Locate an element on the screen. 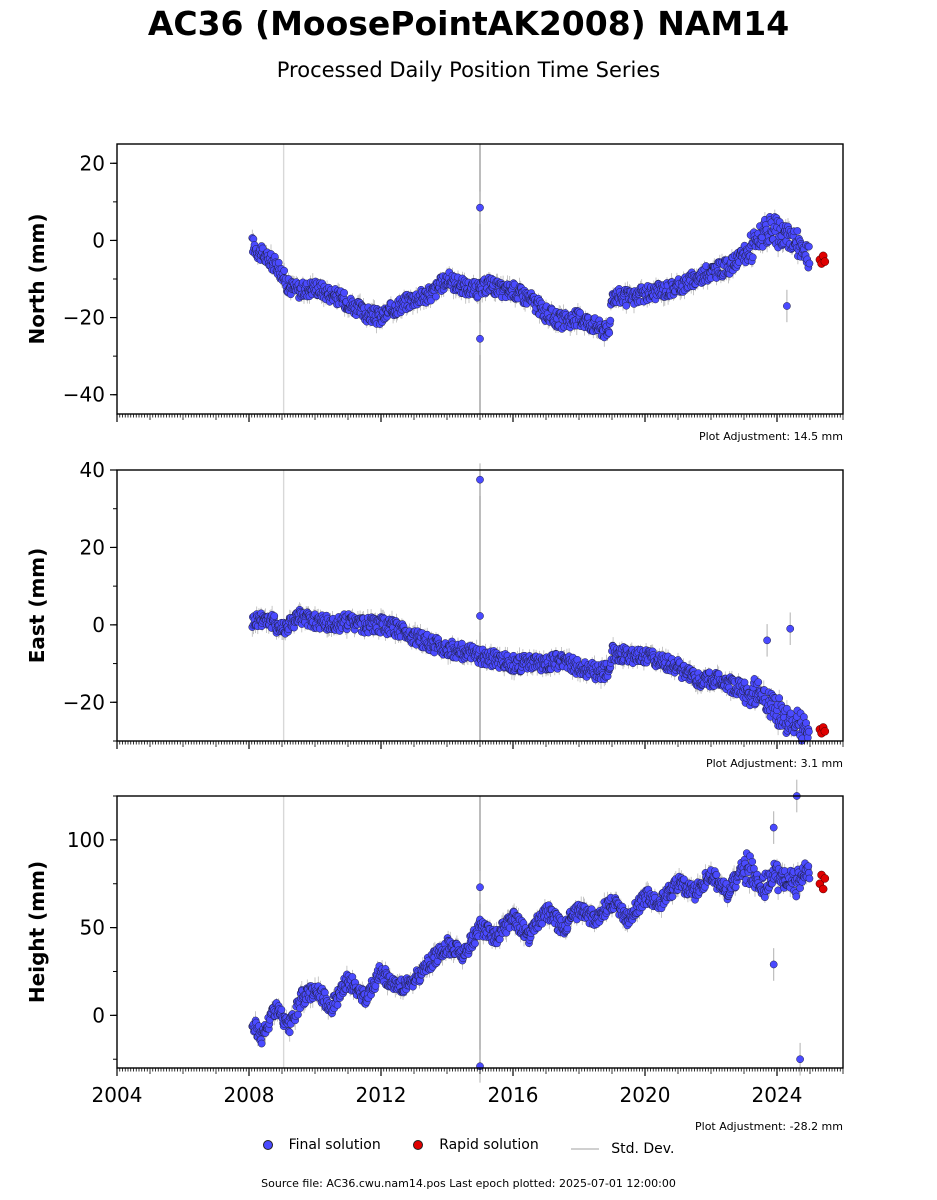 This screenshot has width=937, height=1200. y-tick-label: −40 is located at coordinates (84, 395).